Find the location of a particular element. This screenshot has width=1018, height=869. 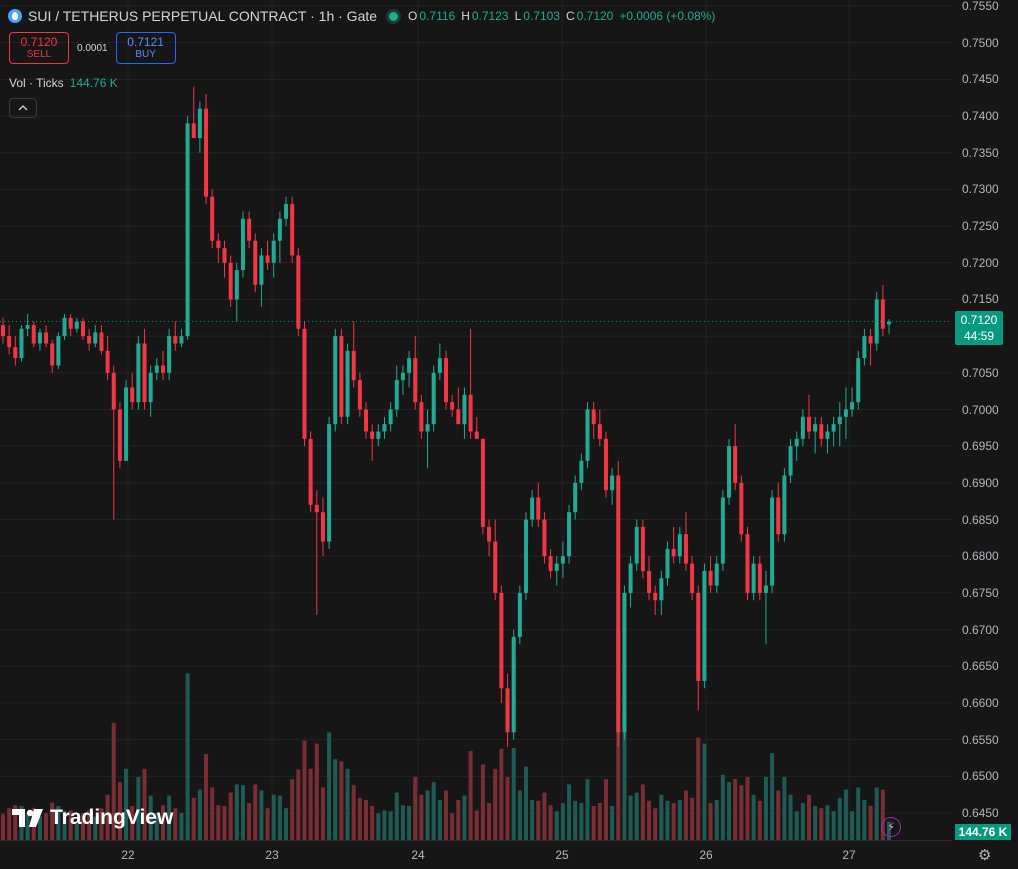

gear-icon: ⚙ is located at coordinates (985, 855).